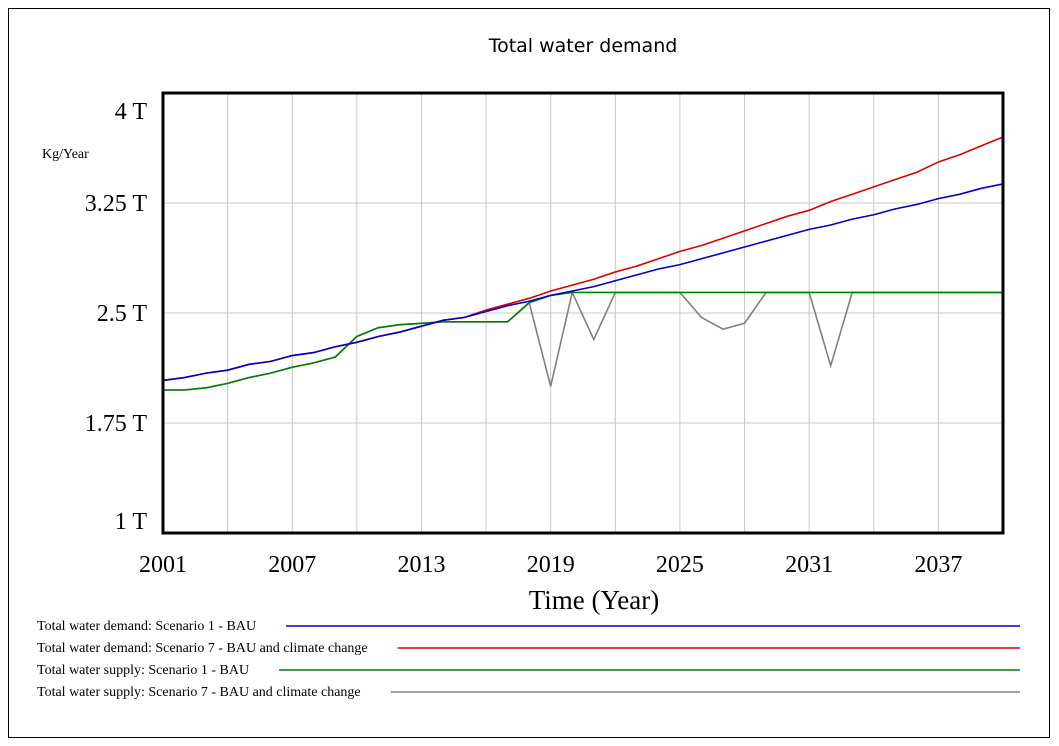 Image resolution: width=1059 pixels, height=746 pixels. Describe the element at coordinates (163, 565) in the screenshot. I see `x-tick-label: 2001` at that location.